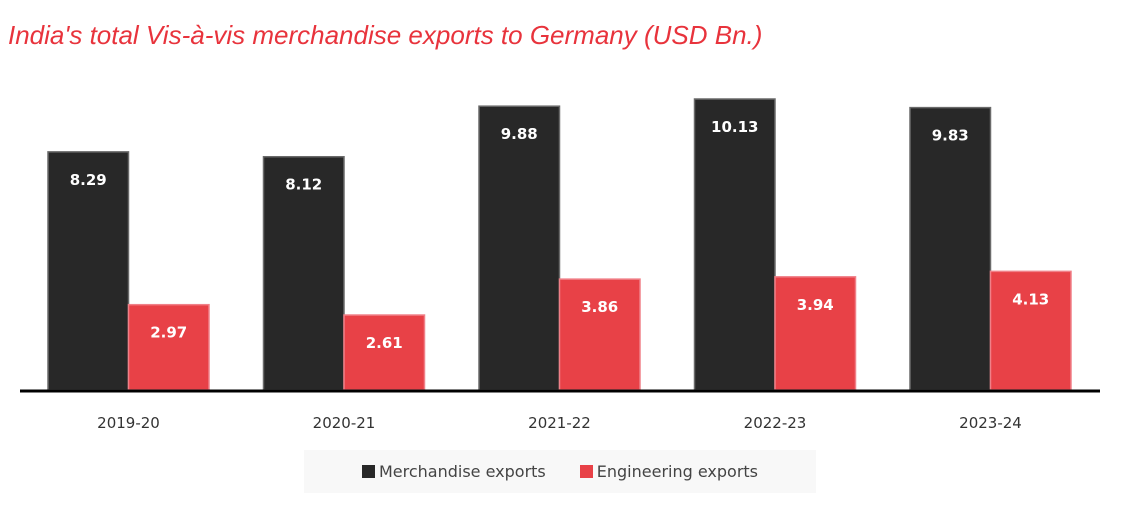 Image resolution: width=1124 pixels, height=508 pixels. I want to click on data-label-merchandise-2022-23: 10.13, so click(734, 127).